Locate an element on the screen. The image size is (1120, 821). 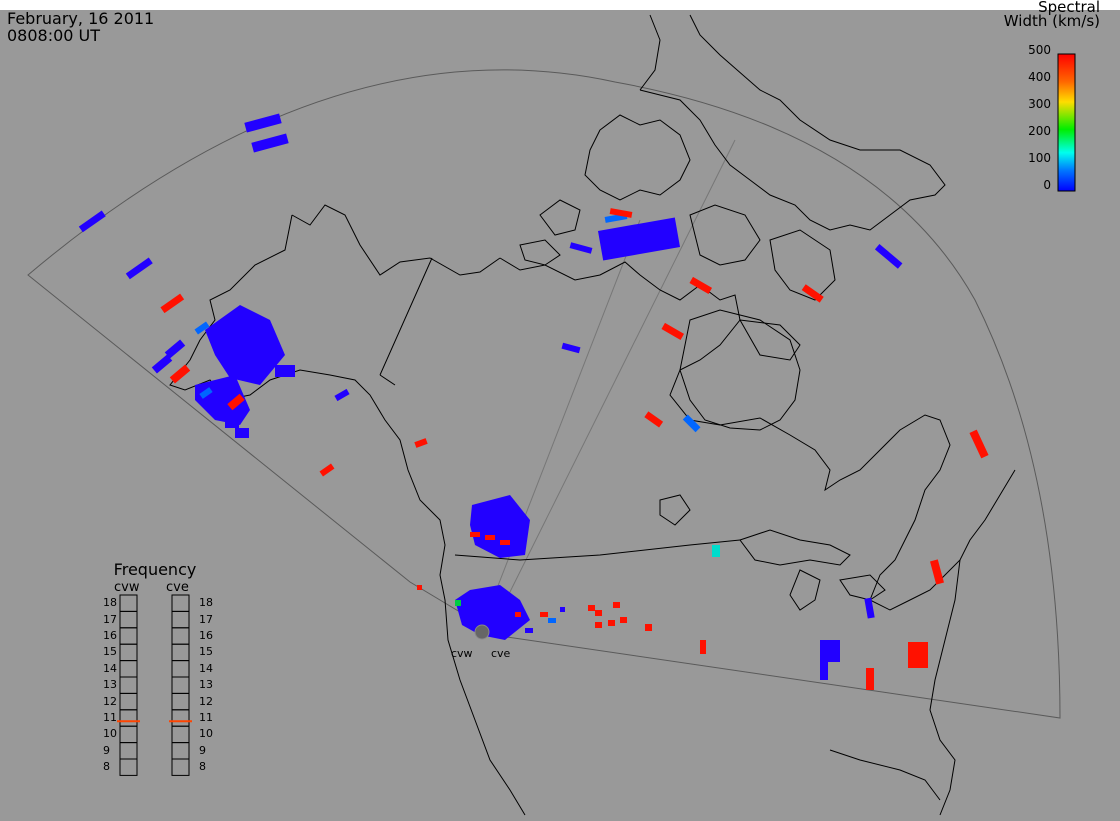
colorbar-tick-100: 100 is located at coordinates (1039, 158).